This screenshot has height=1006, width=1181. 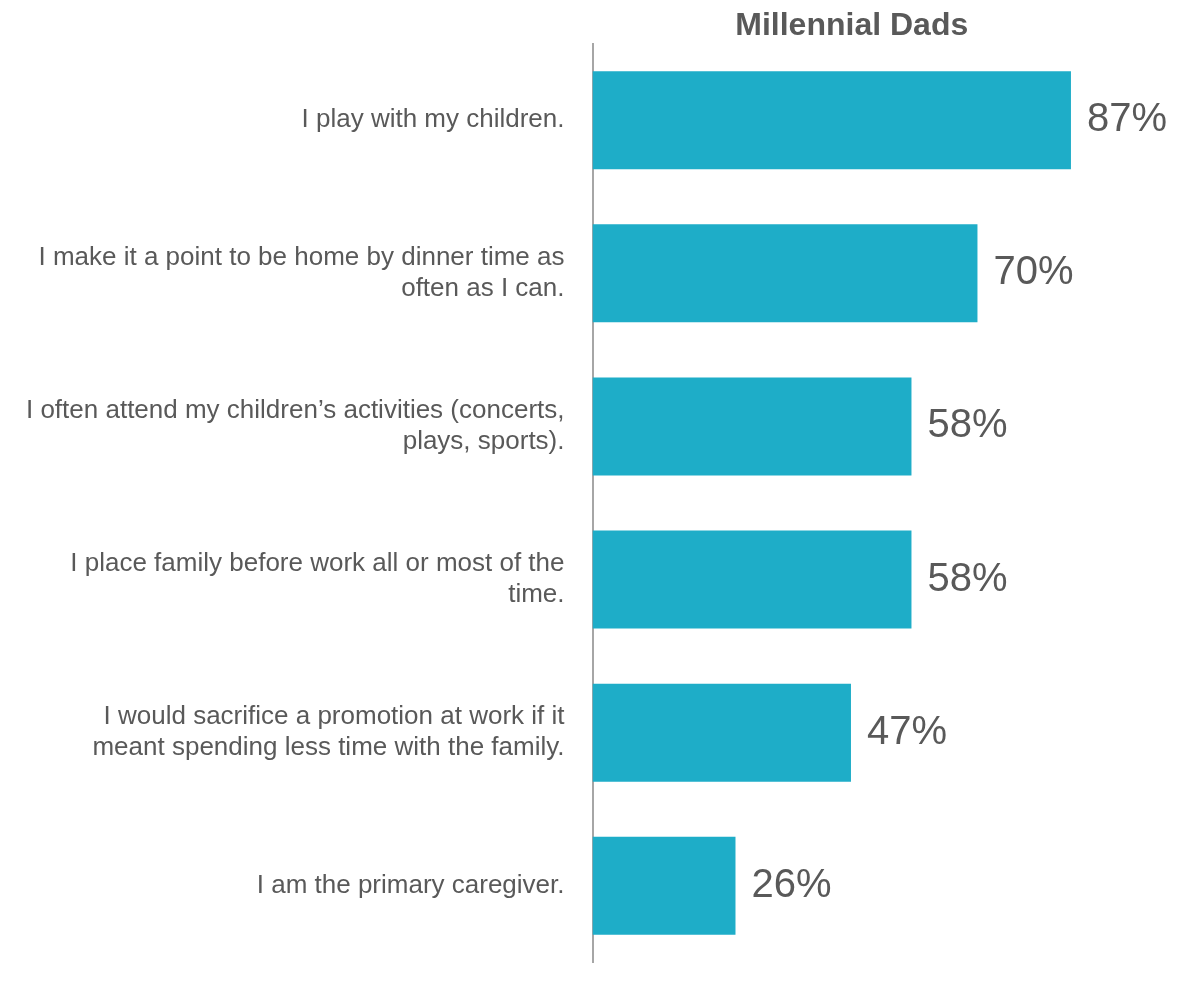 I want to click on chart-title: Millennial Dads, so click(x=852, y=23).